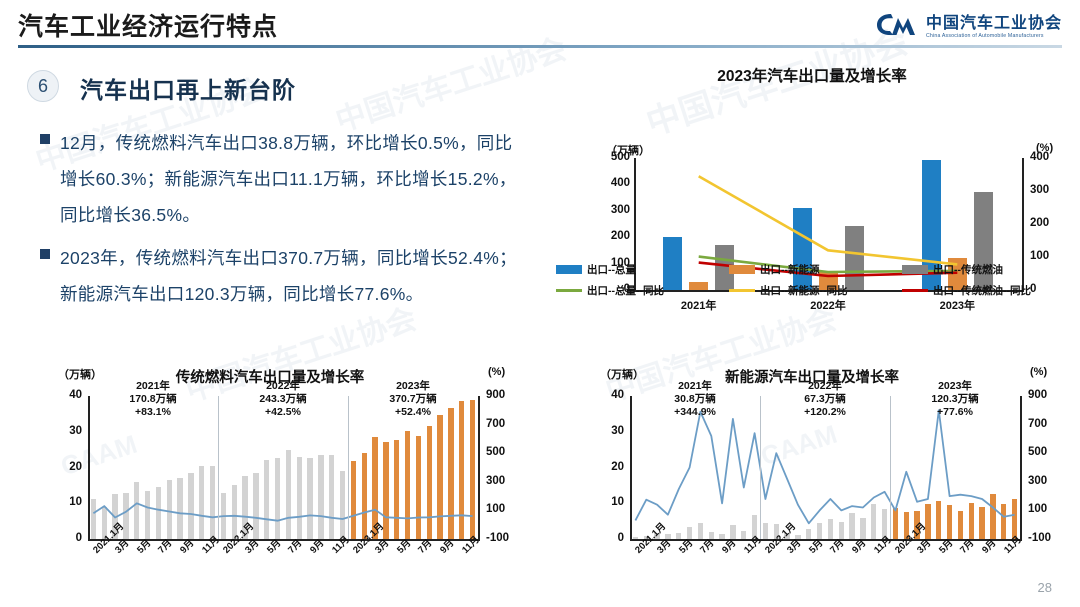 This screenshot has width=1080, height=607. I want to click on year-annotation: 2022年 67.3万辆 +120.2%, so click(825, 399).